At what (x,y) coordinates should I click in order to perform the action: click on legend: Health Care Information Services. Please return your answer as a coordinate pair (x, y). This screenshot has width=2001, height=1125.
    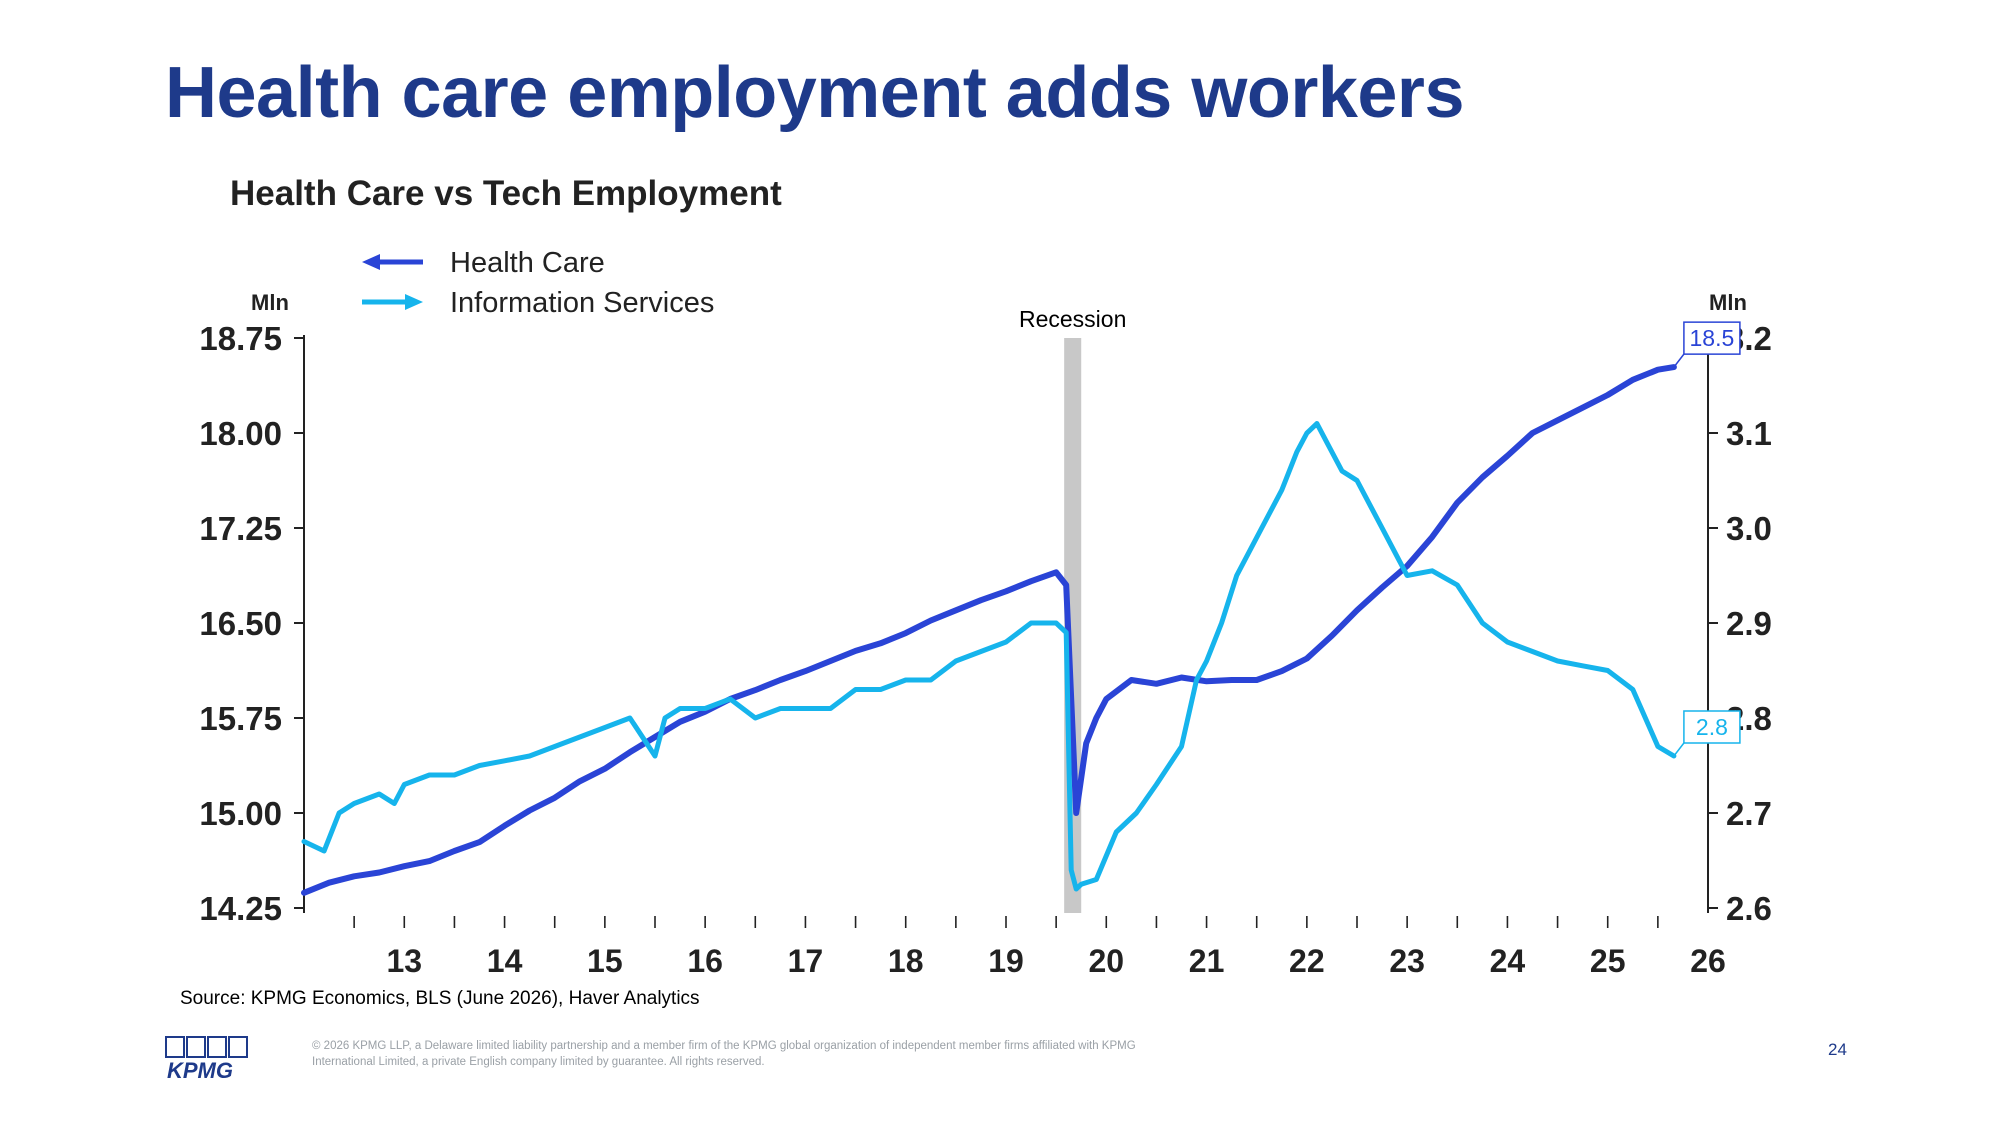
    Looking at the image, I should click on (538, 283).